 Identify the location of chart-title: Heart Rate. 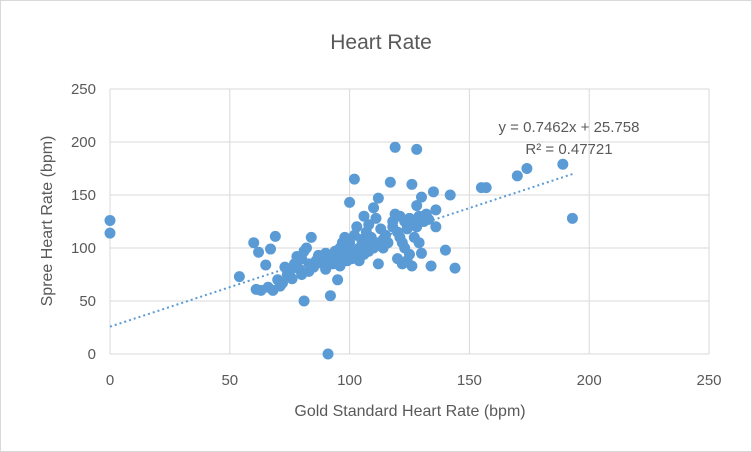
(381, 42).